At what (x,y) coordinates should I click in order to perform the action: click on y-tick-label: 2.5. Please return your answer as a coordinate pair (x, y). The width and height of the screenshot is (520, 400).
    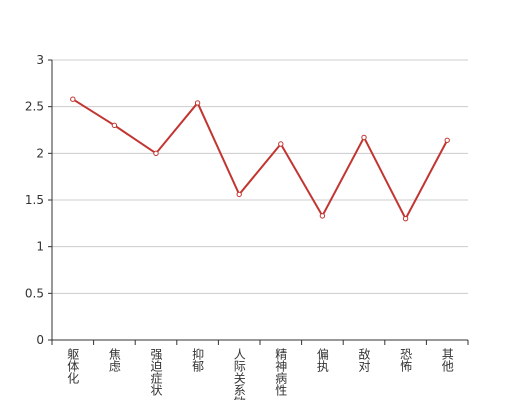
    Looking at the image, I should click on (34, 107).